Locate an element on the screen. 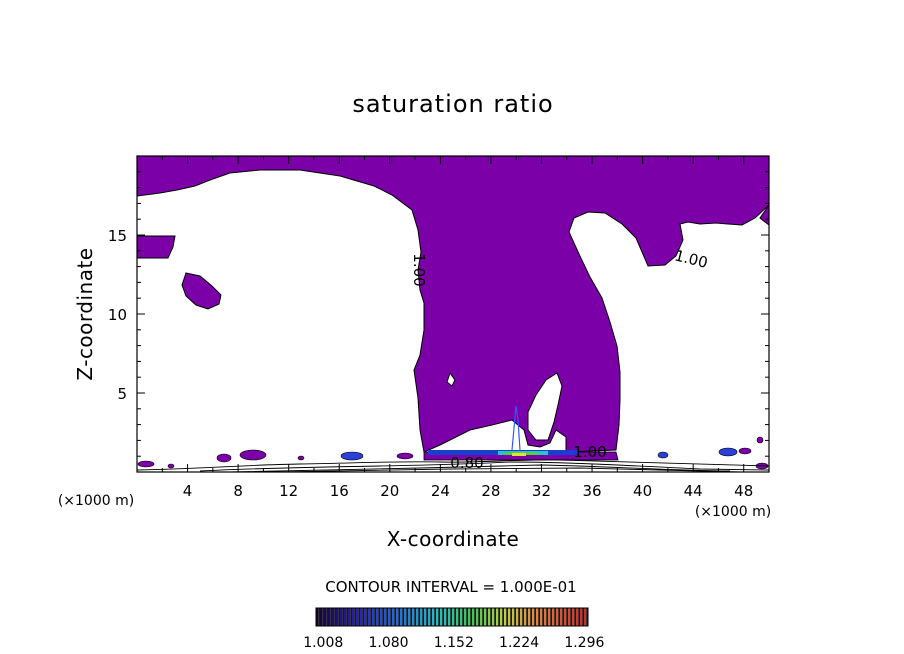 This screenshot has height=654, width=904. saturated-region-right is located at coordinates (764, 215).